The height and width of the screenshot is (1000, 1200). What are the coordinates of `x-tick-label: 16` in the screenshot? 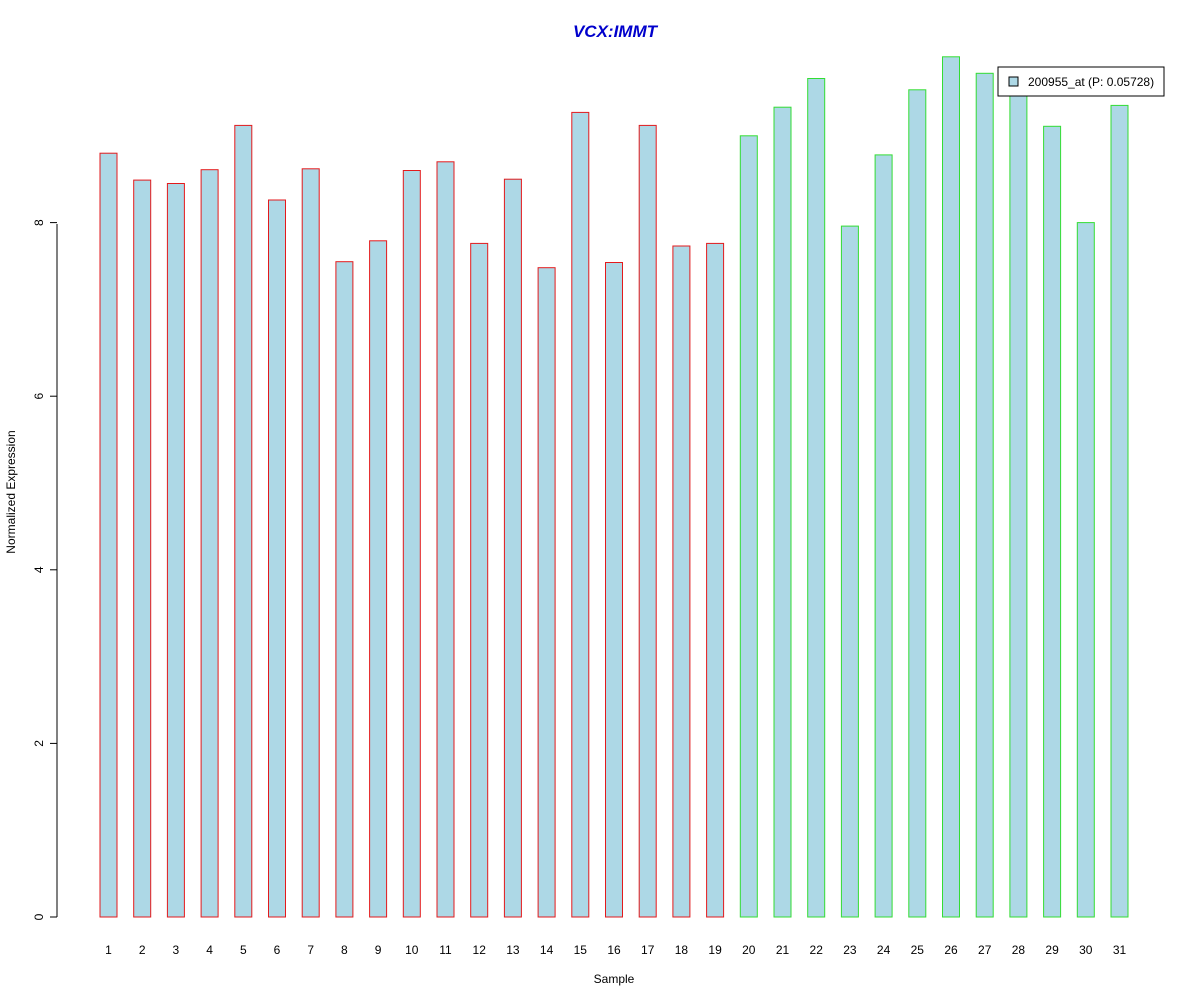 It's located at (614, 950).